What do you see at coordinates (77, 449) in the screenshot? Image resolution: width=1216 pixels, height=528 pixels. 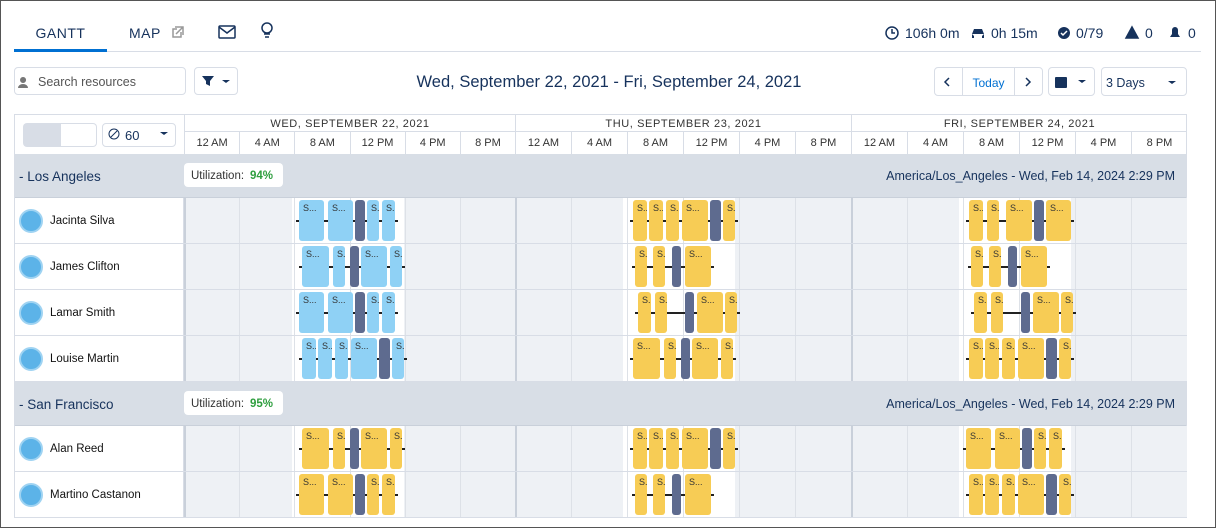 I see `resource-name: Alan Reed` at bounding box center [77, 449].